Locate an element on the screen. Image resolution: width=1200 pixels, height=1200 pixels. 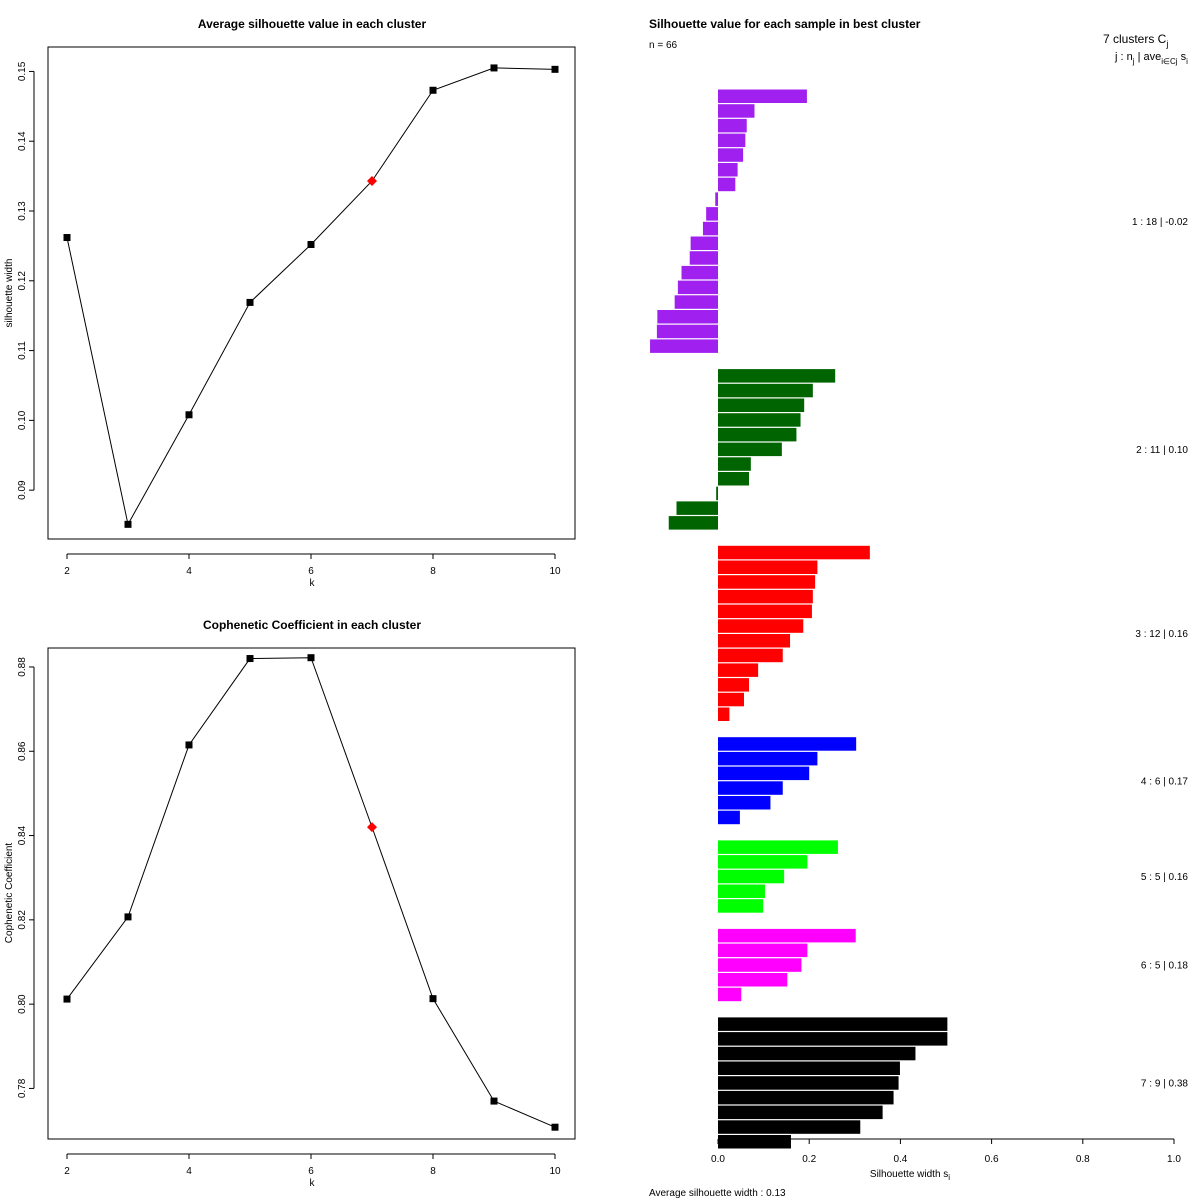
x-tick-label: 4 is located at coordinates (189, 571).